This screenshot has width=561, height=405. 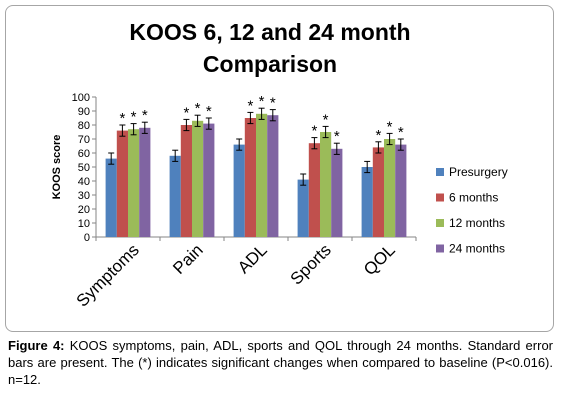 What do you see at coordinates (311, 264) in the screenshot?
I see `x-tick-label: Sports` at bounding box center [311, 264].